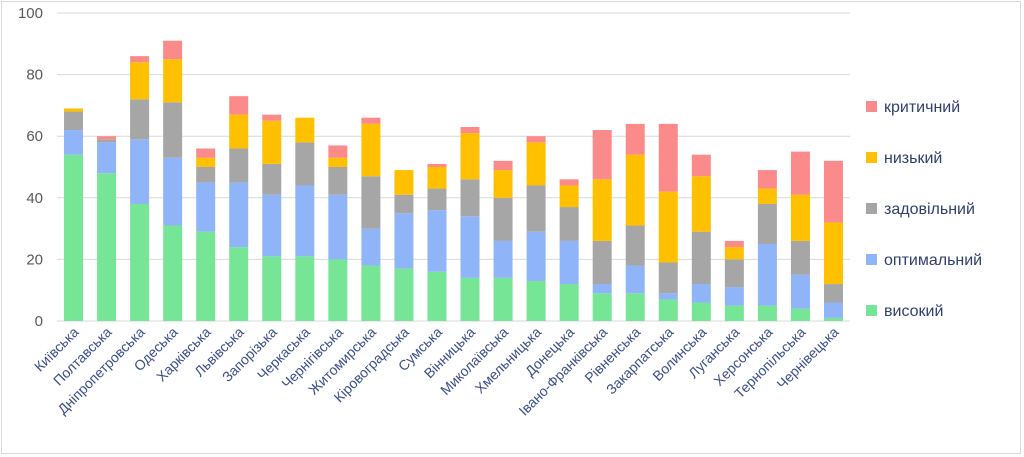  What do you see at coordinates (39, 321) in the screenshot?
I see `y-tick-label: 0` at bounding box center [39, 321].